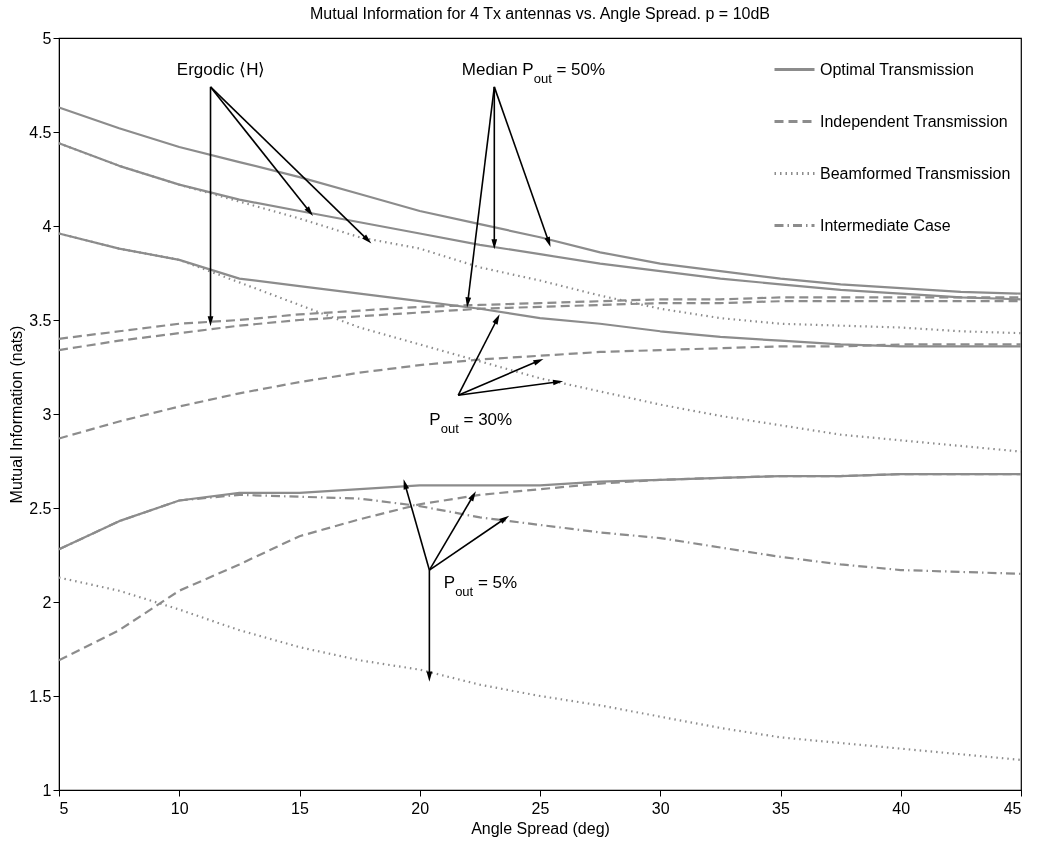 The image size is (1042, 853). What do you see at coordinates (47, 414) in the screenshot?
I see `y-tick-label: 3` at bounding box center [47, 414].